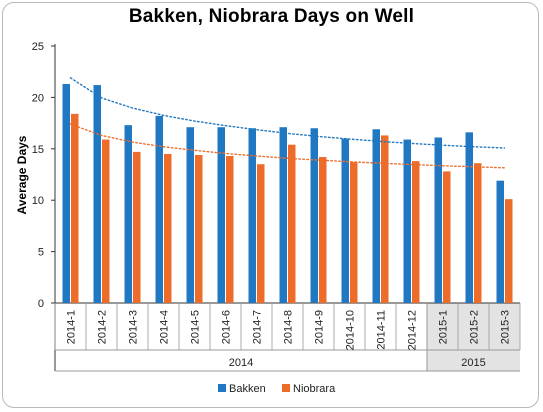 Image resolution: width=543 pixels, height=412 pixels. Describe the element at coordinates (286, 388) in the screenshot. I see `legend-swatch-niobrara` at that location.